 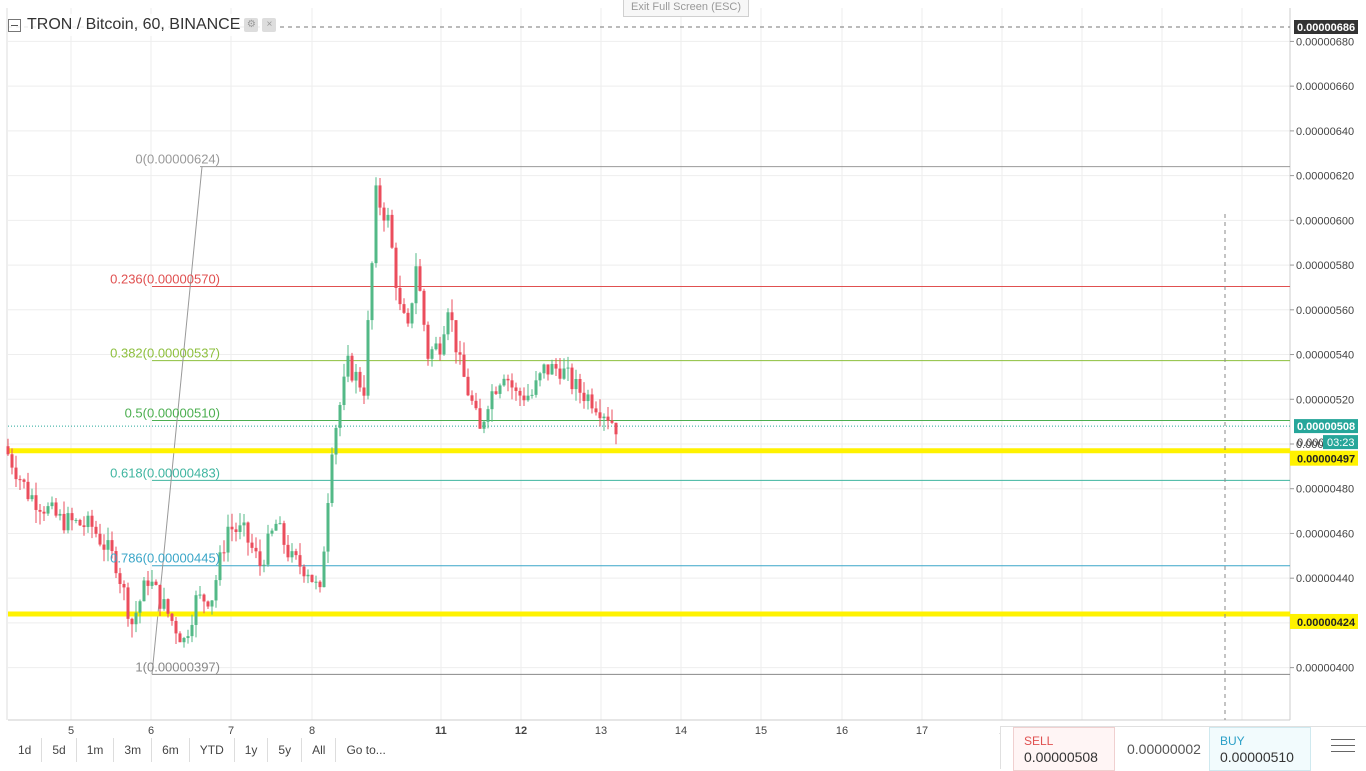 What do you see at coordinates (686, 8) in the screenshot?
I see `exit-fullscreen-button: Exit Full Screen (ESC)` at bounding box center [686, 8].